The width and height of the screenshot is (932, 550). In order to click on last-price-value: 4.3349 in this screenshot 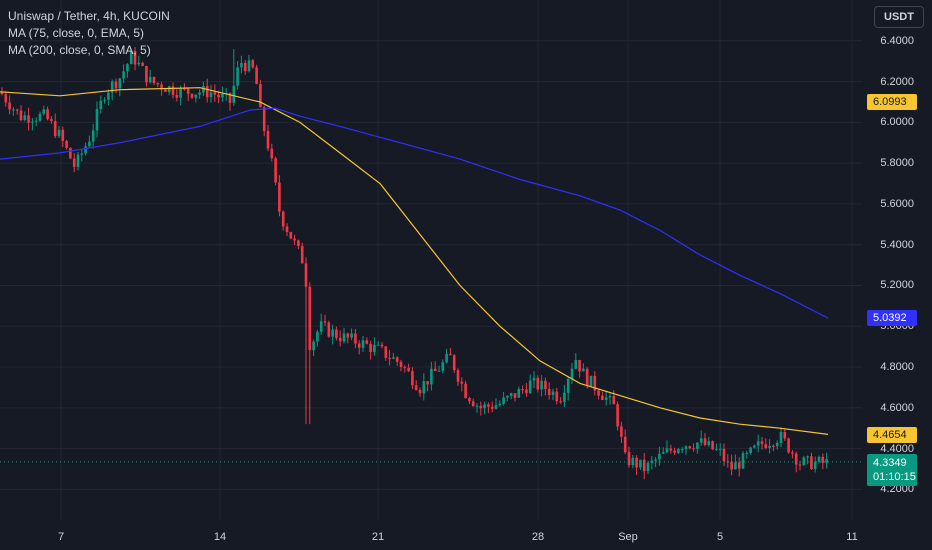, I will do `click(890, 462)`.